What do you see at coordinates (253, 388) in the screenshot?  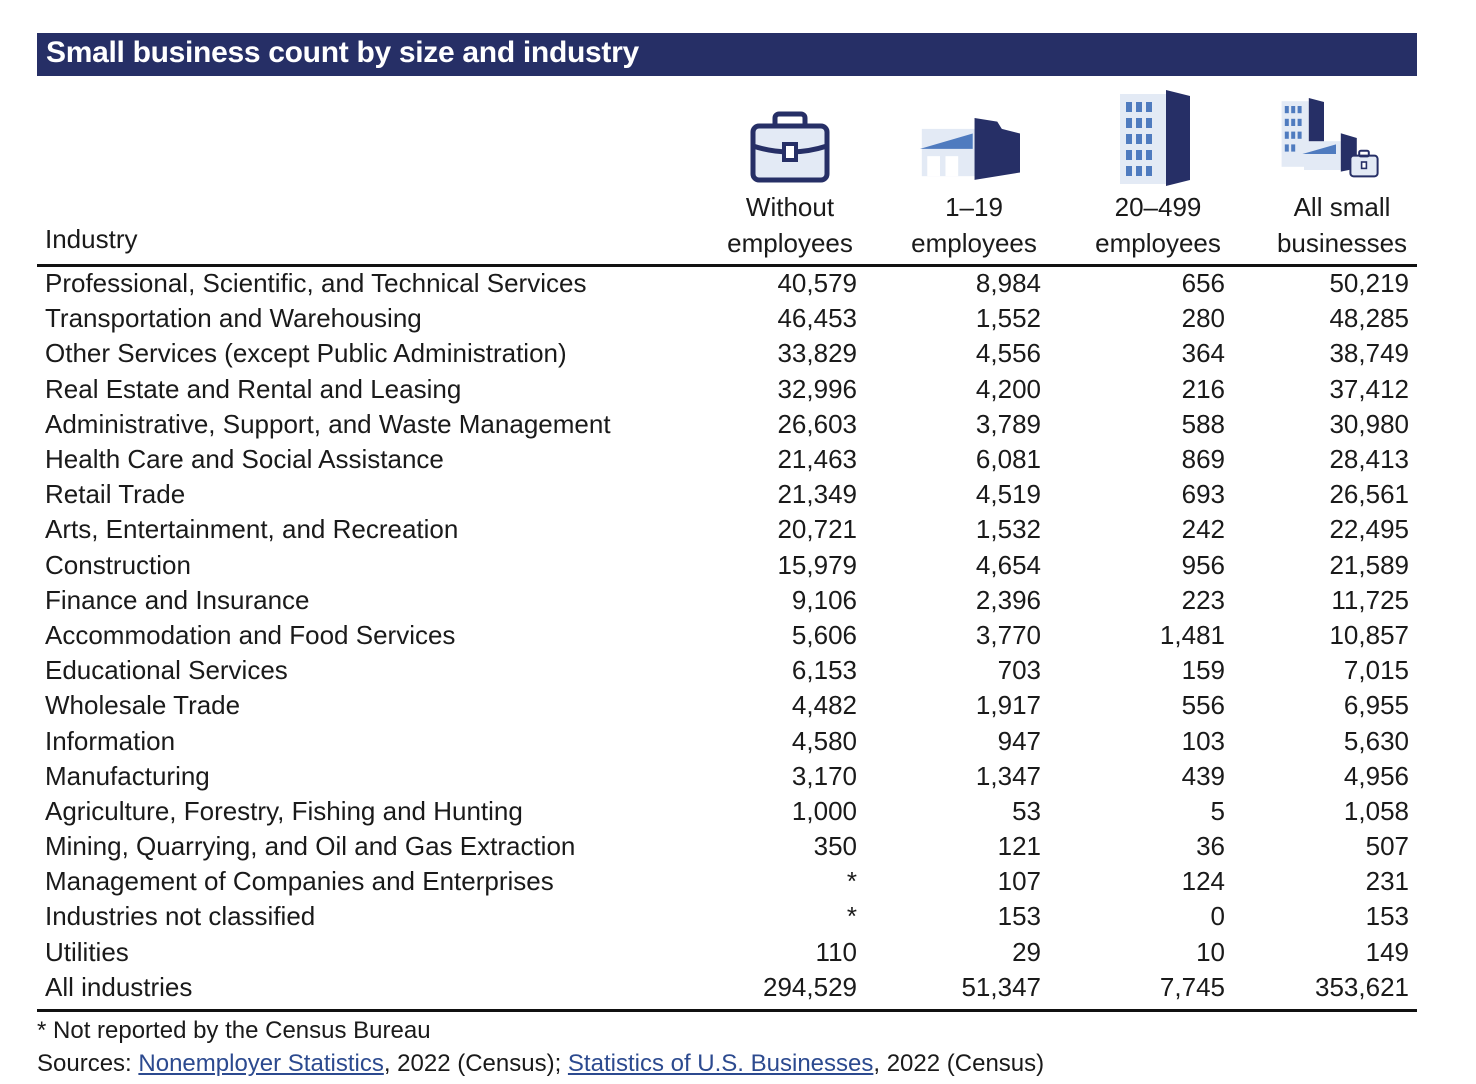 I see `industry-cell: Real Estate and Rental and Leasing` at bounding box center [253, 388].